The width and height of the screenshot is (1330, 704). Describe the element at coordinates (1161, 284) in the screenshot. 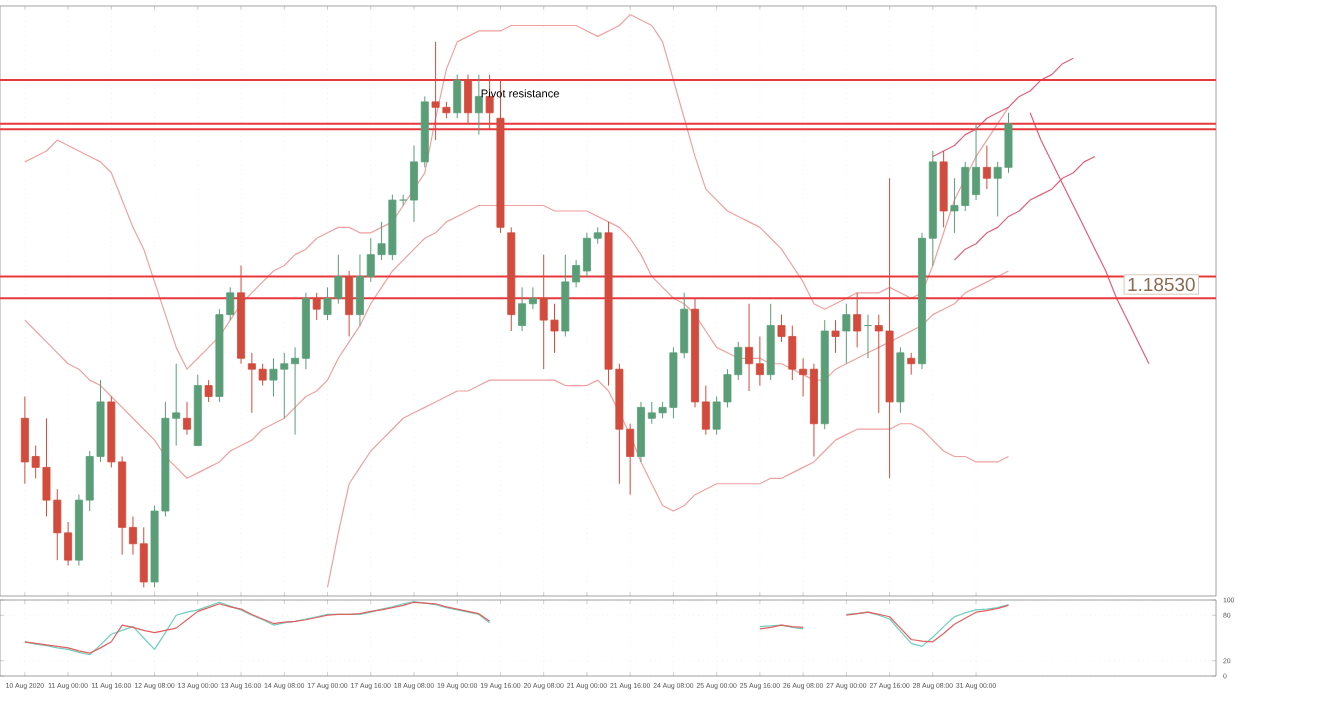

I see `annotation: 1.18530` at that location.